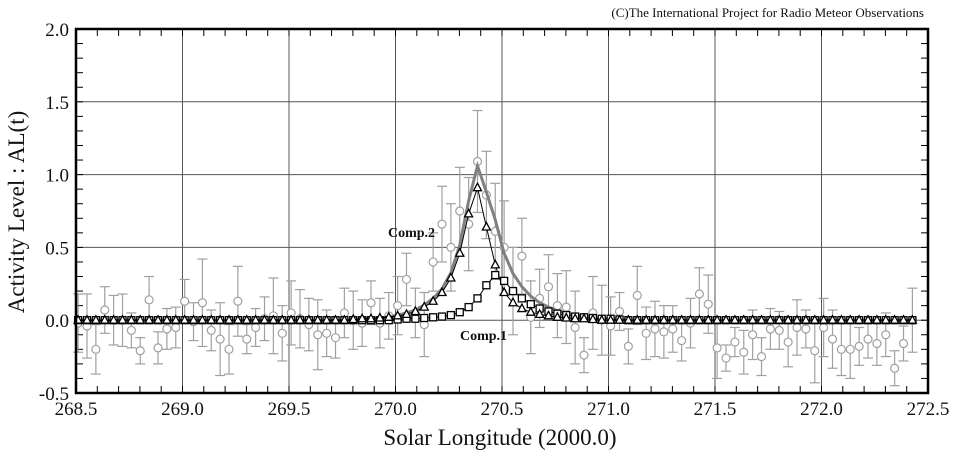 Image resolution: width=962 pixels, height=455 pixels. Describe the element at coordinates (821, 409) in the screenshot. I see `x-tick-label: 272.0` at that location.